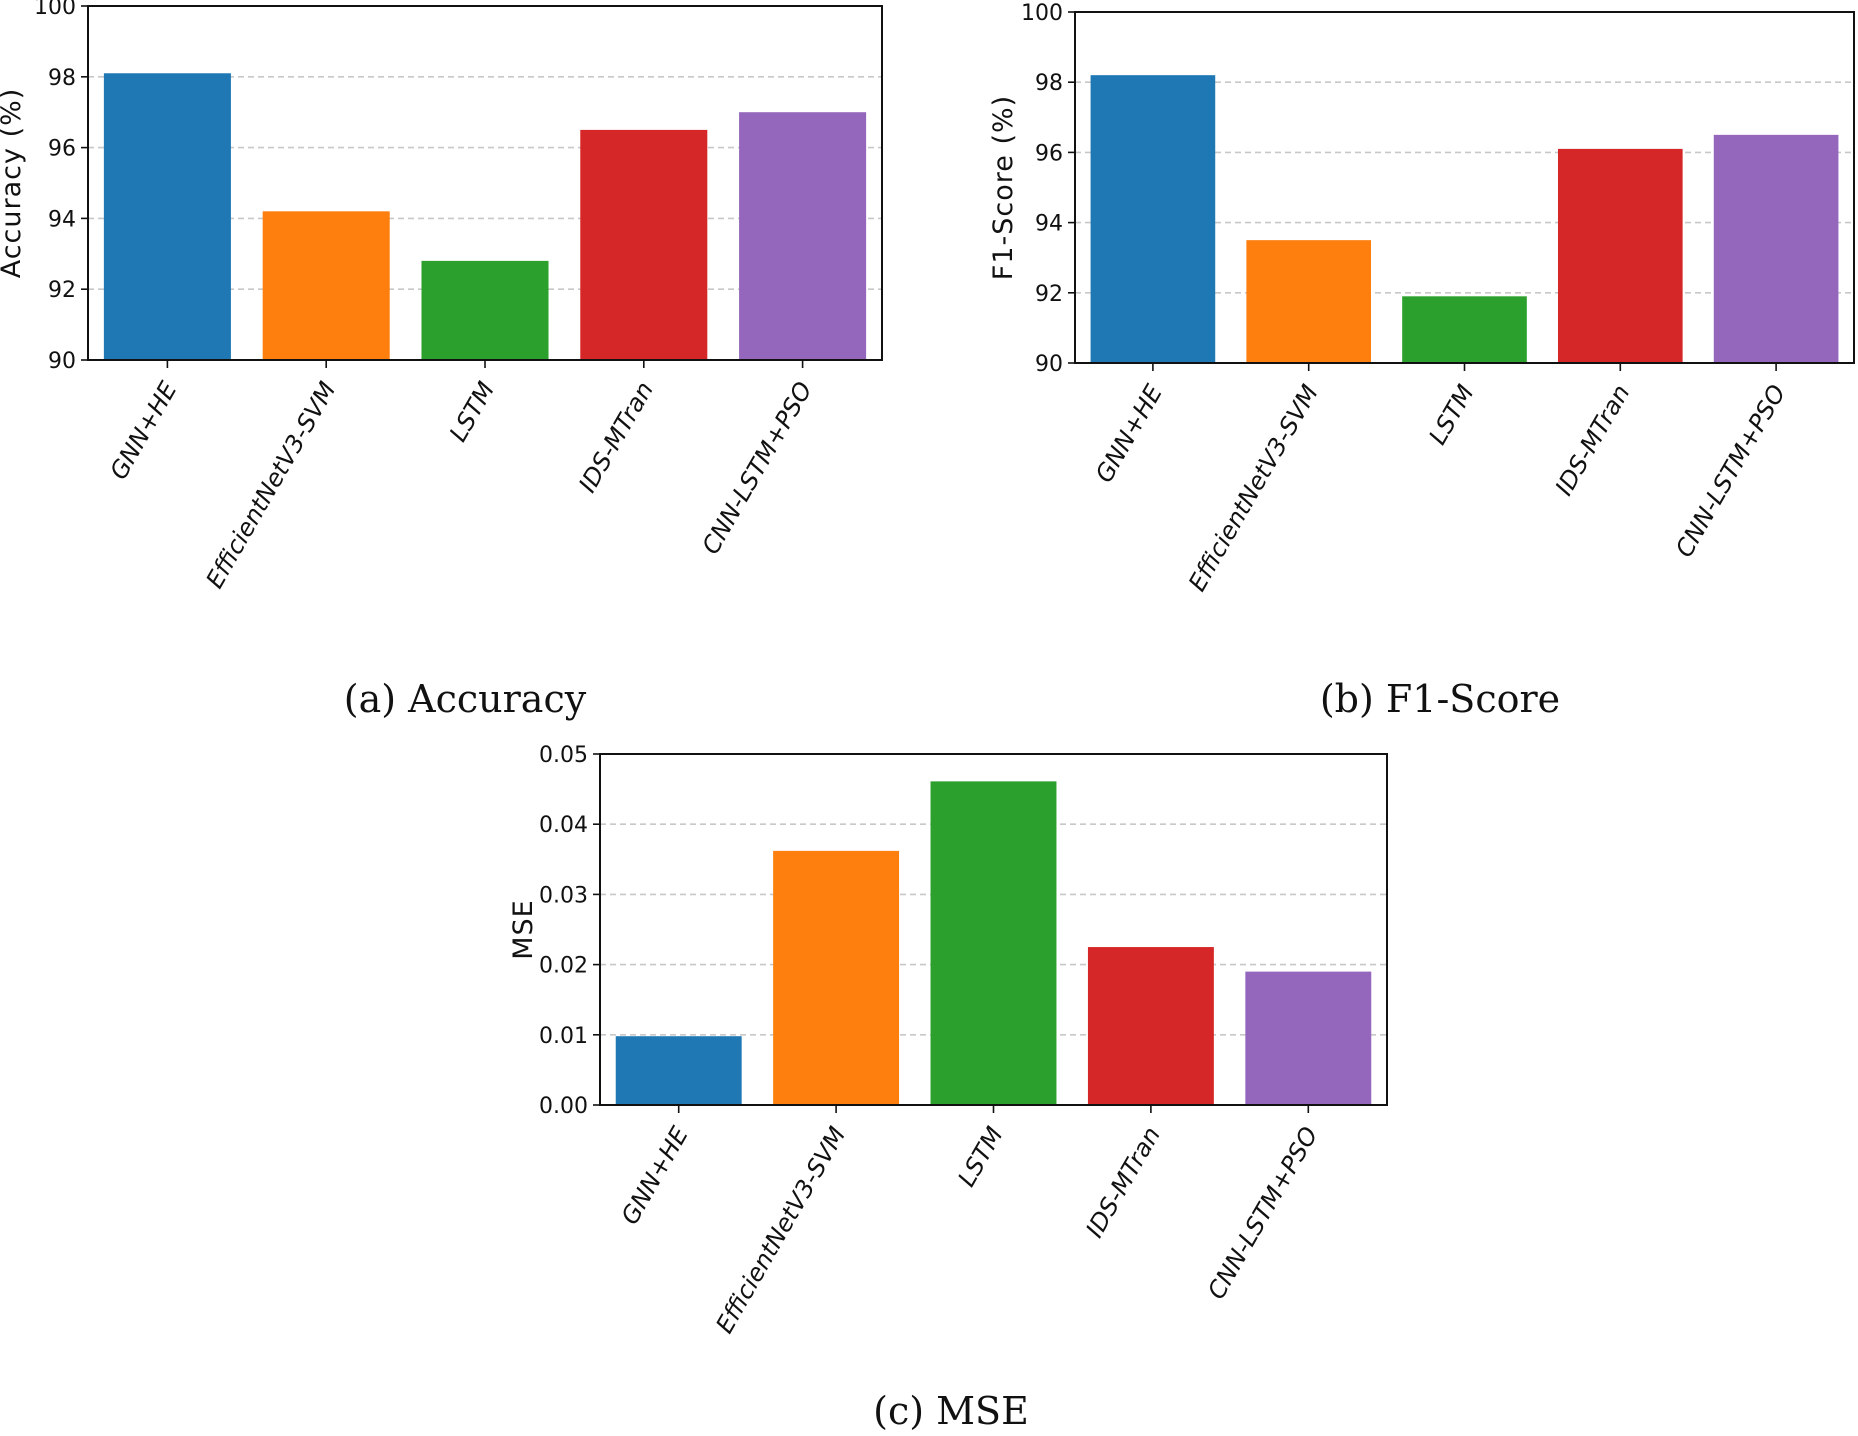 Image resolution: width=1858 pixels, height=1436 pixels. I want to click on y-tick-label: 0.03, so click(563, 895).